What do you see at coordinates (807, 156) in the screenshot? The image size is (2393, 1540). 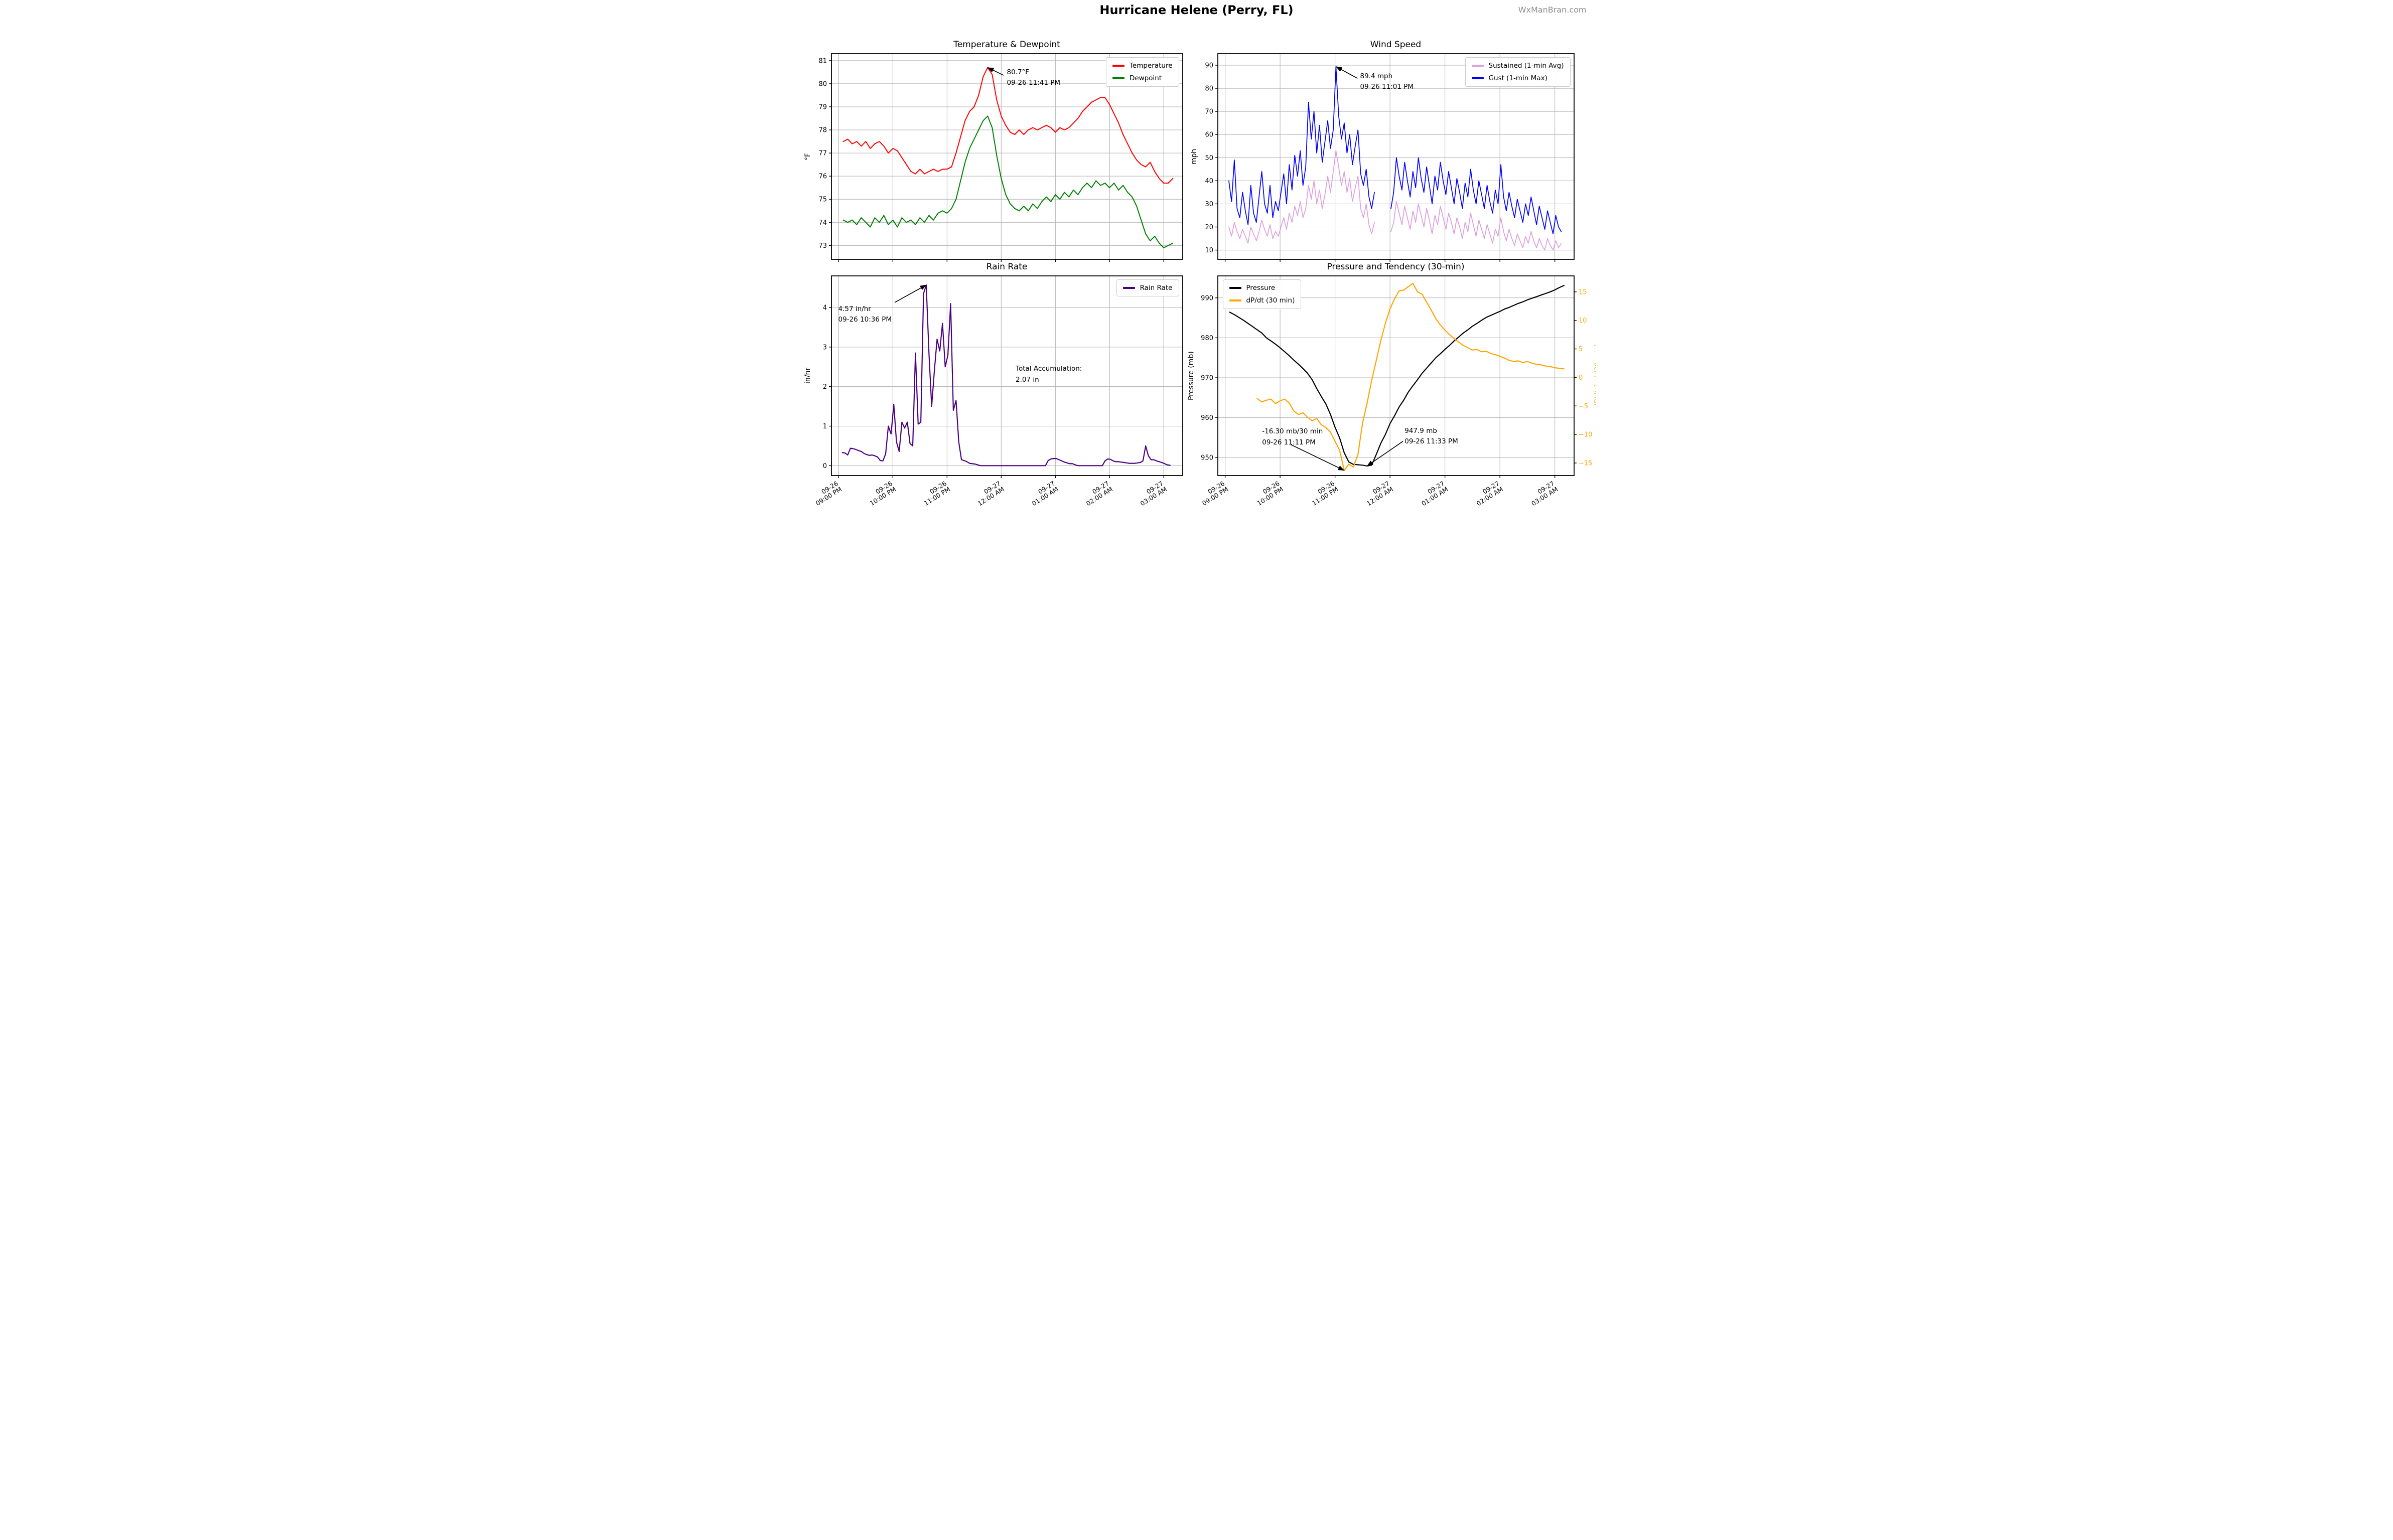 I see `y-axis-label-degf: °F` at bounding box center [807, 156].